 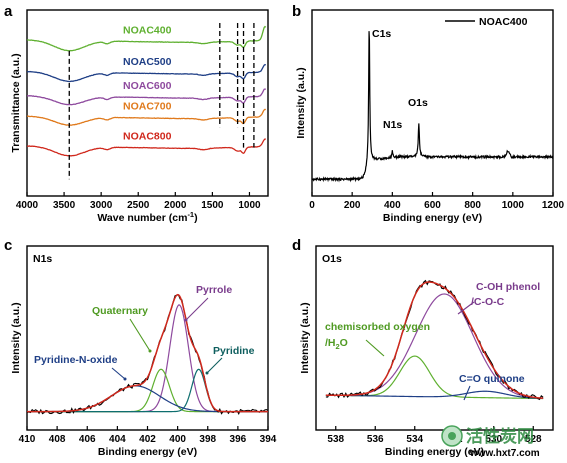 I want to click on panel-title-d: O1s, so click(x=332, y=259).